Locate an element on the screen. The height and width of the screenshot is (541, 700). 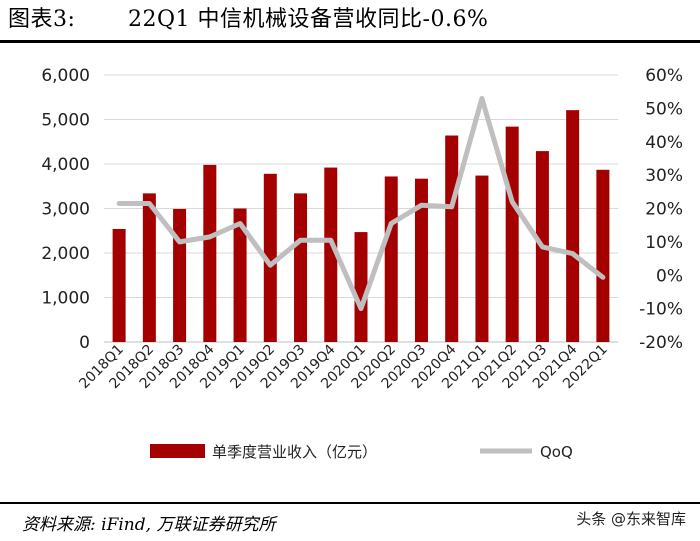
left-tick-label: 1,000 is located at coordinates (65, 299).